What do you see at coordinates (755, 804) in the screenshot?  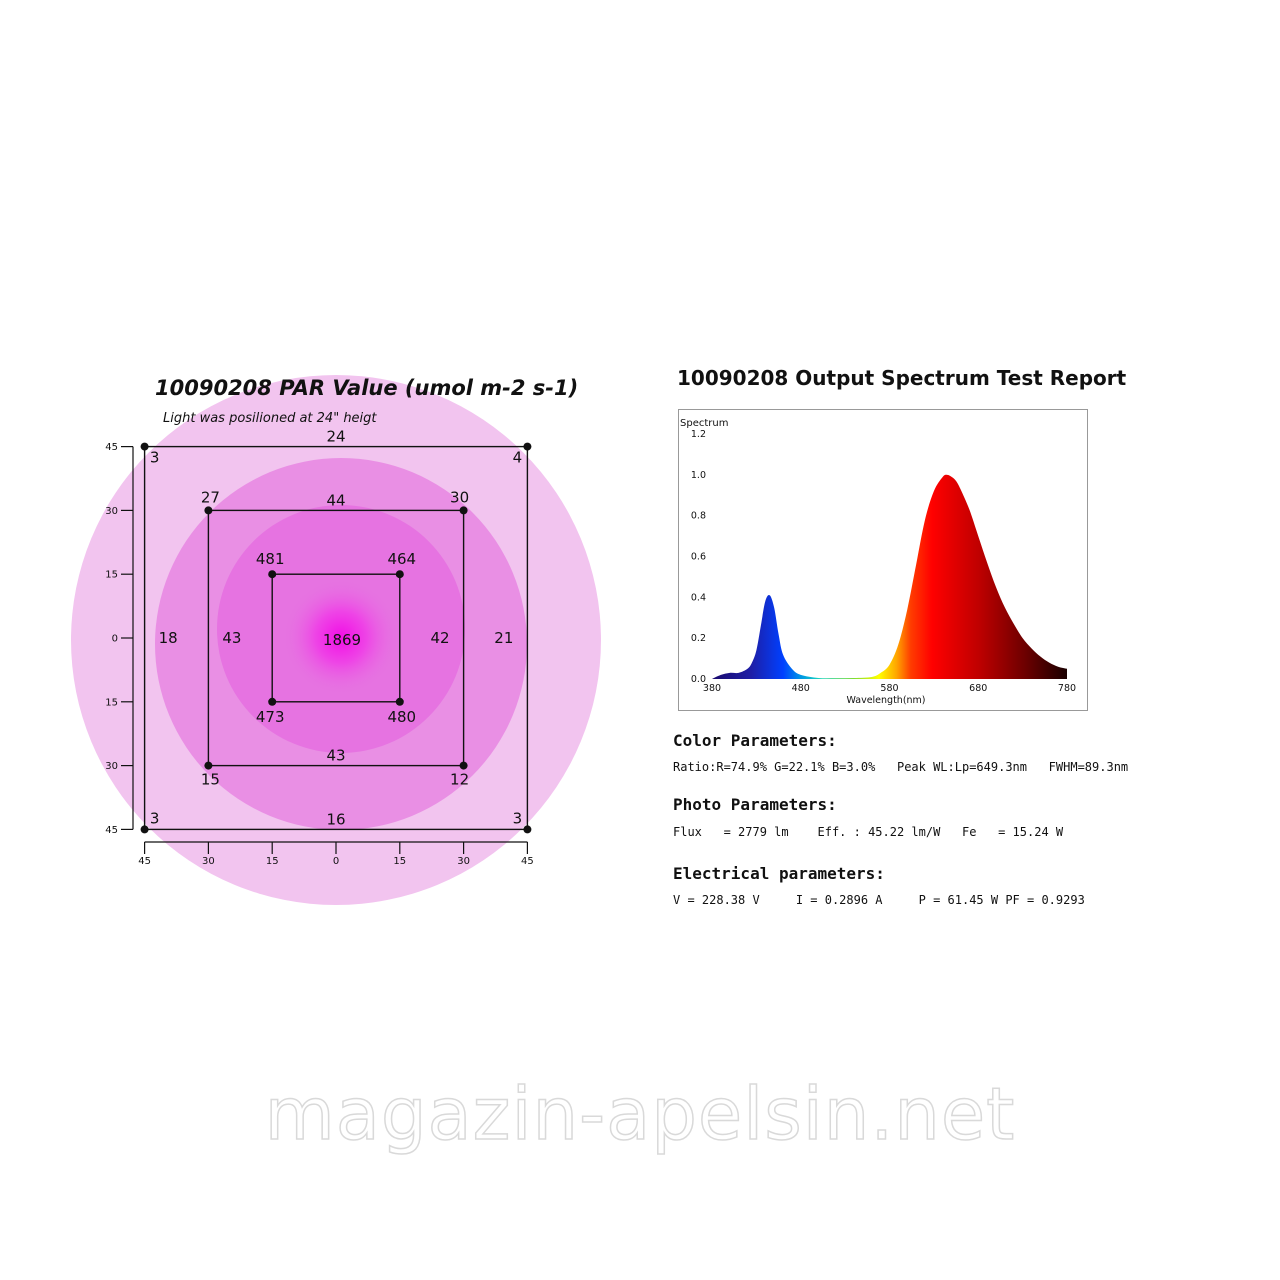 I see `photo-parameters-heading: Photo Parameters:` at bounding box center [755, 804].